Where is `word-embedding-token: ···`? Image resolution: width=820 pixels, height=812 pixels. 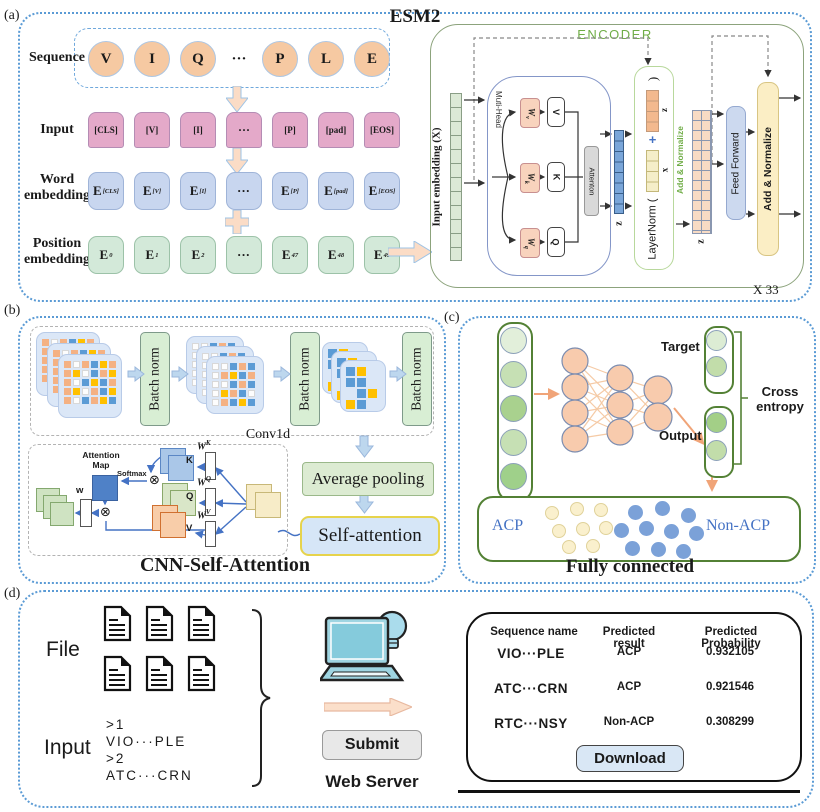 word-embedding-token: ··· is located at coordinates (244, 191).